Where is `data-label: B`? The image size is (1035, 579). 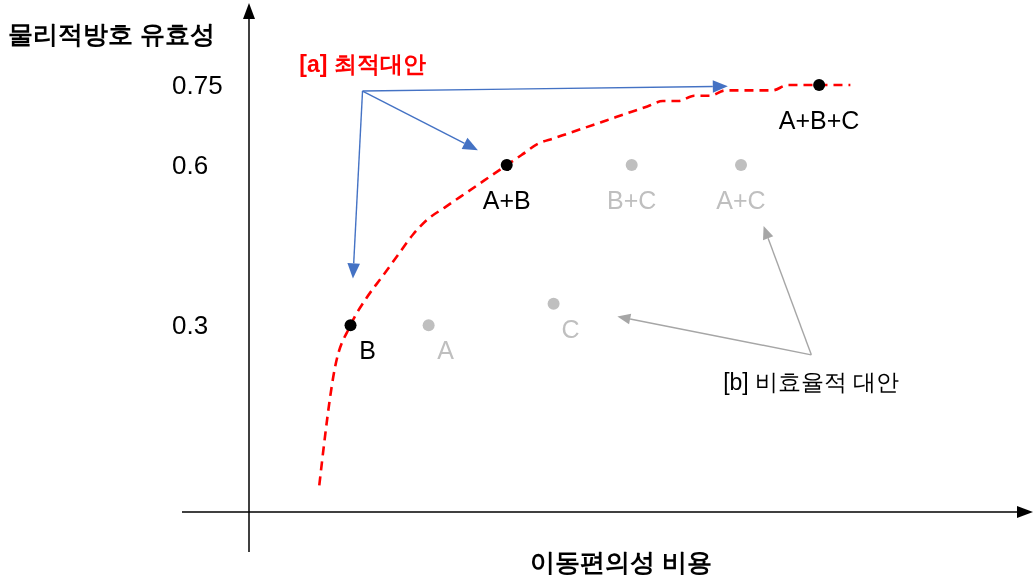
data-label: B is located at coordinates (367, 350).